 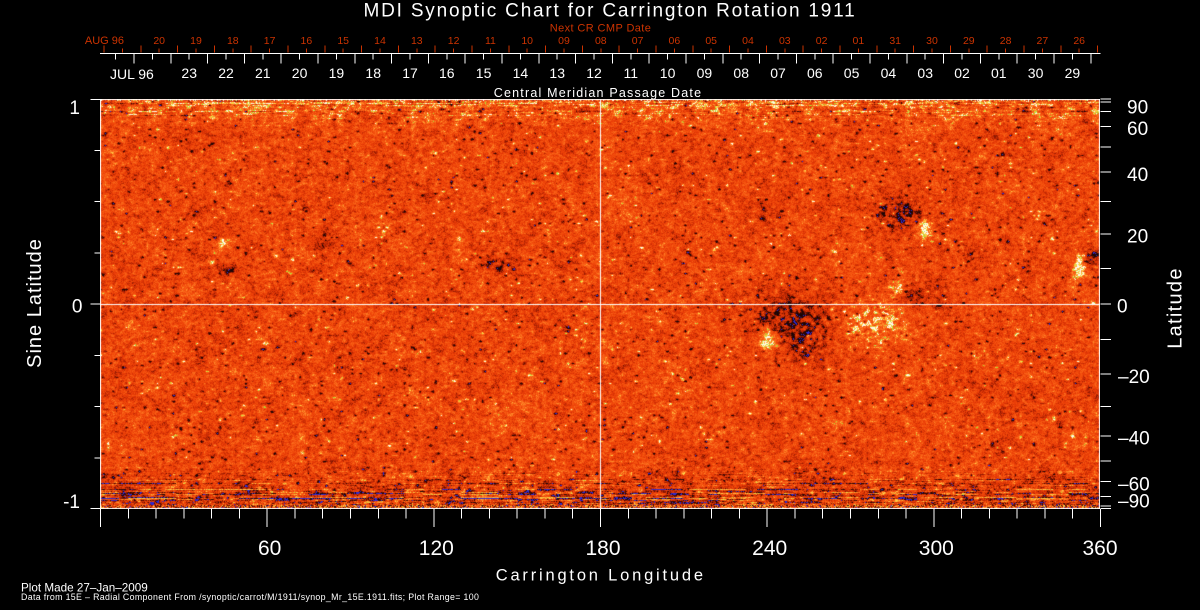 I want to click on svg-text: Latitude, so click(x=1176, y=308).